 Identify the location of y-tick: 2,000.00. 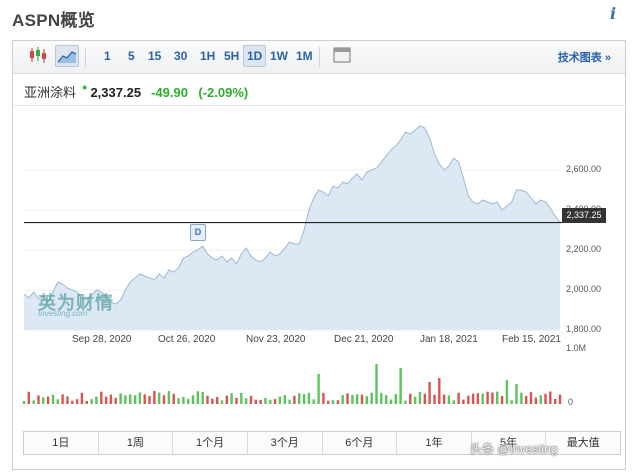
(584, 289).